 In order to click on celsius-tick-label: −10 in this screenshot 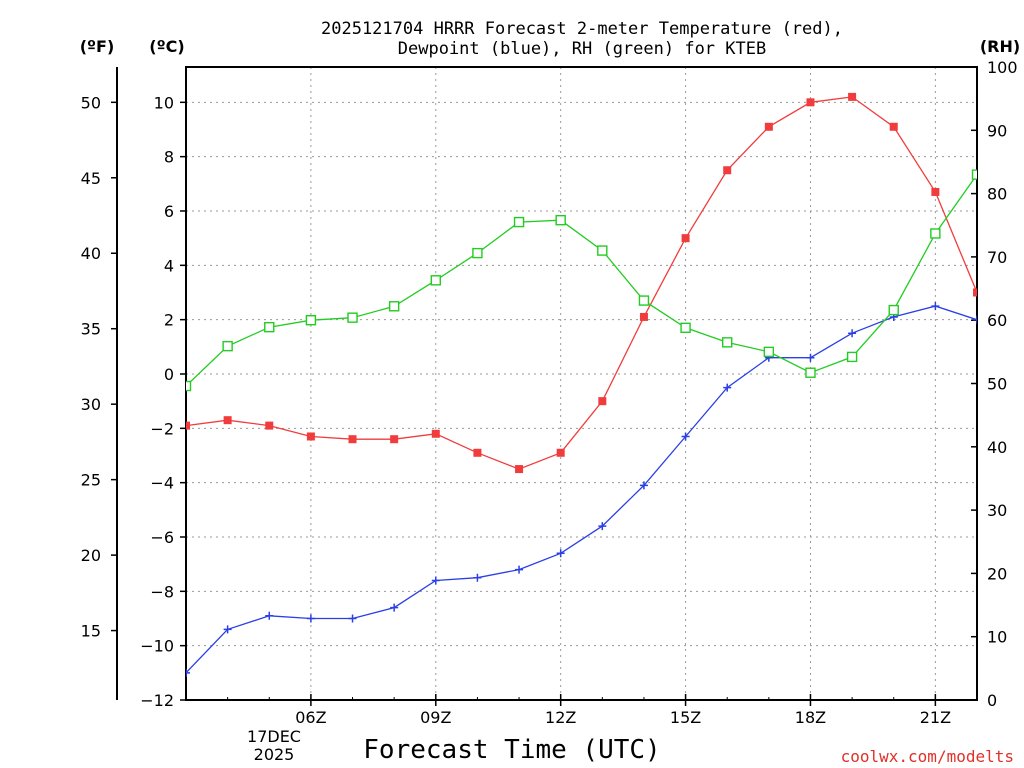, I will do `click(157, 646)`.